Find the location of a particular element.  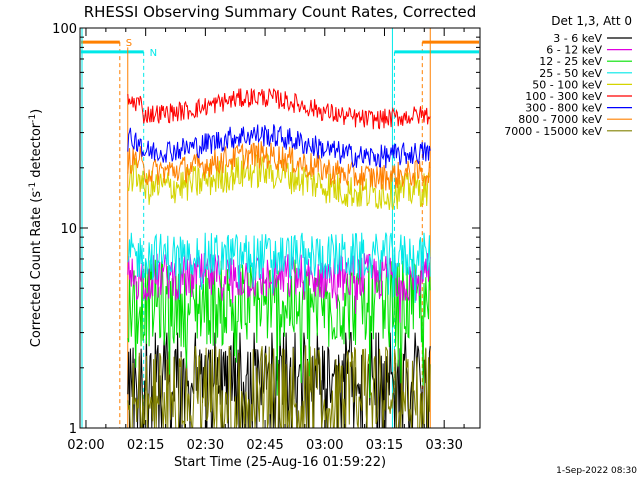

legend-label-3: 25 - 50 keV is located at coordinates (570, 73).